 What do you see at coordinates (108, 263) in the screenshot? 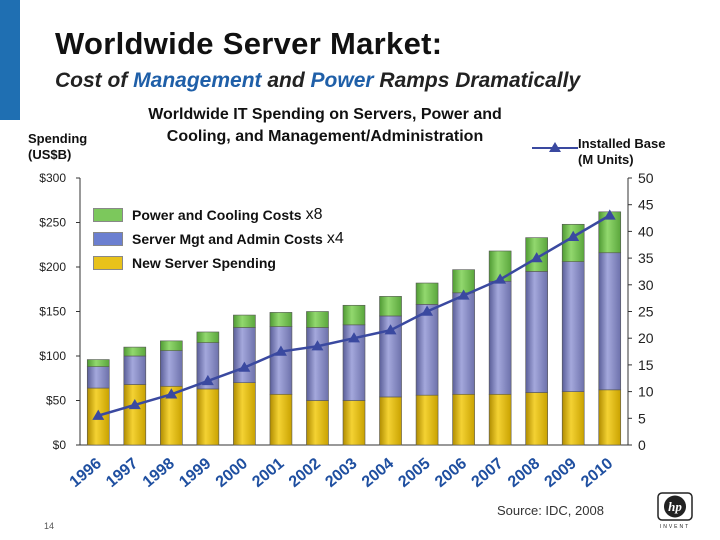
I see `legend-swatch-new-server` at bounding box center [108, 263].